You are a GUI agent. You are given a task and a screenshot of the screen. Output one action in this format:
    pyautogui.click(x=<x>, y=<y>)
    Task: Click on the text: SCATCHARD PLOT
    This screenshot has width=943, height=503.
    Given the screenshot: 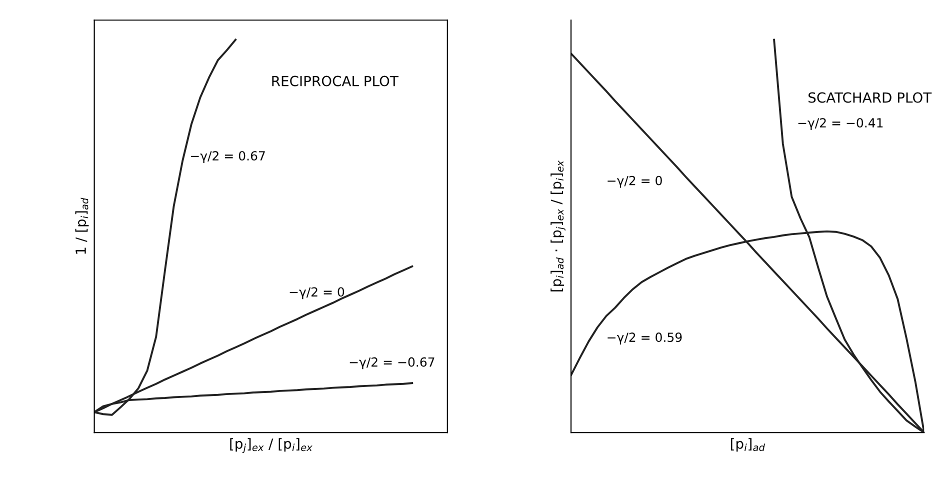 What is the action you would take?
    pyautogui.click(x=870, y=97)
    